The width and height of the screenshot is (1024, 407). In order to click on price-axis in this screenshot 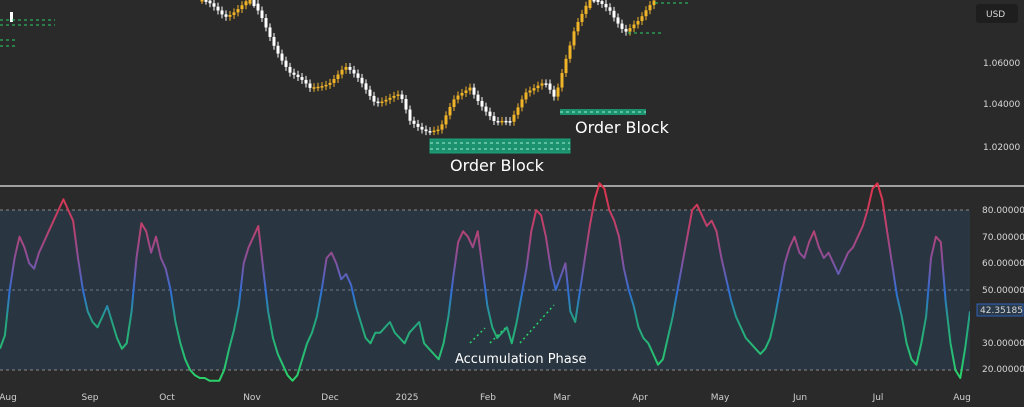, I will do `click(997, 92)`.